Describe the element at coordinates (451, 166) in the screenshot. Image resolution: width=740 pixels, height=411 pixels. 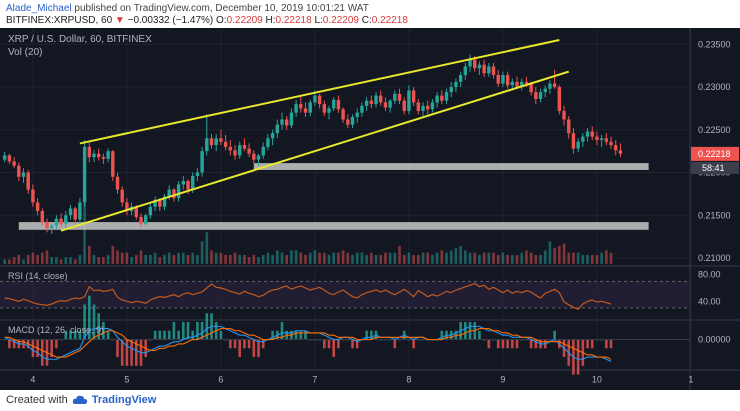
I see `support-zone` at that location.